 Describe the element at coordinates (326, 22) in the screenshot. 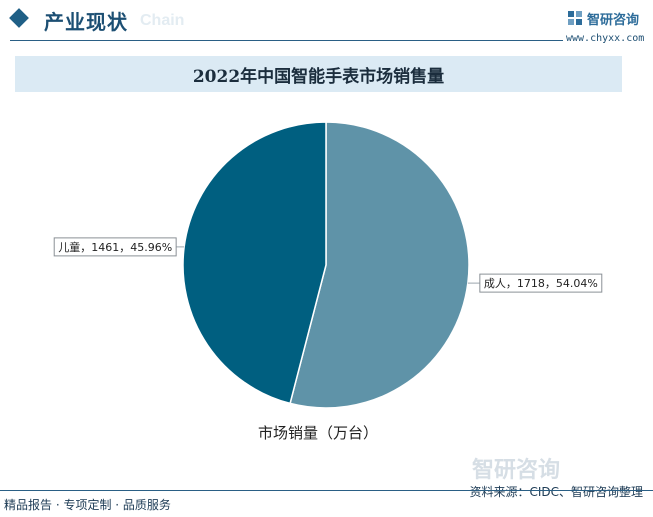

I see `header: Chain 产业现状 智研咨询 www.chyxx.com` at that location.